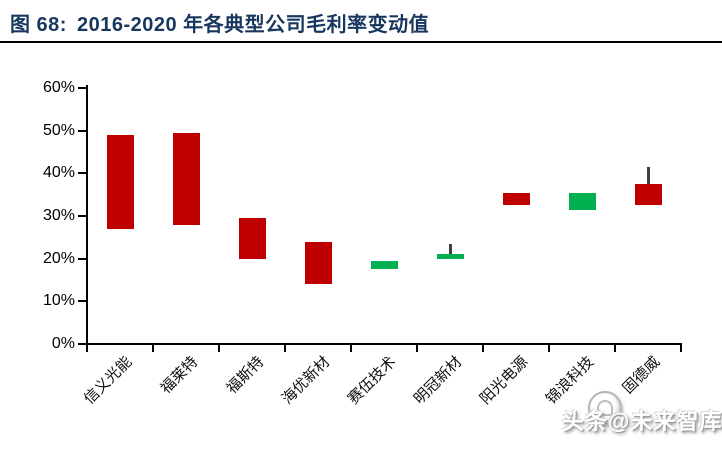 The height and width of the screenshot is (471, 722). What do you see at coordinates (58, 173) in the screenshot?
I see `y-axis-tick-label: 40%` at bounding box center [58, 173].